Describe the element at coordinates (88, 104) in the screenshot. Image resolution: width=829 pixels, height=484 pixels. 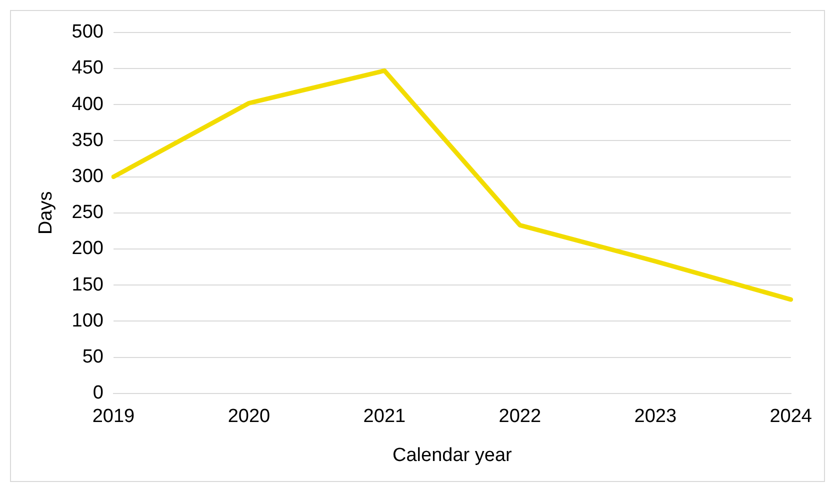
I see `y-tick-label: 400` at that location.